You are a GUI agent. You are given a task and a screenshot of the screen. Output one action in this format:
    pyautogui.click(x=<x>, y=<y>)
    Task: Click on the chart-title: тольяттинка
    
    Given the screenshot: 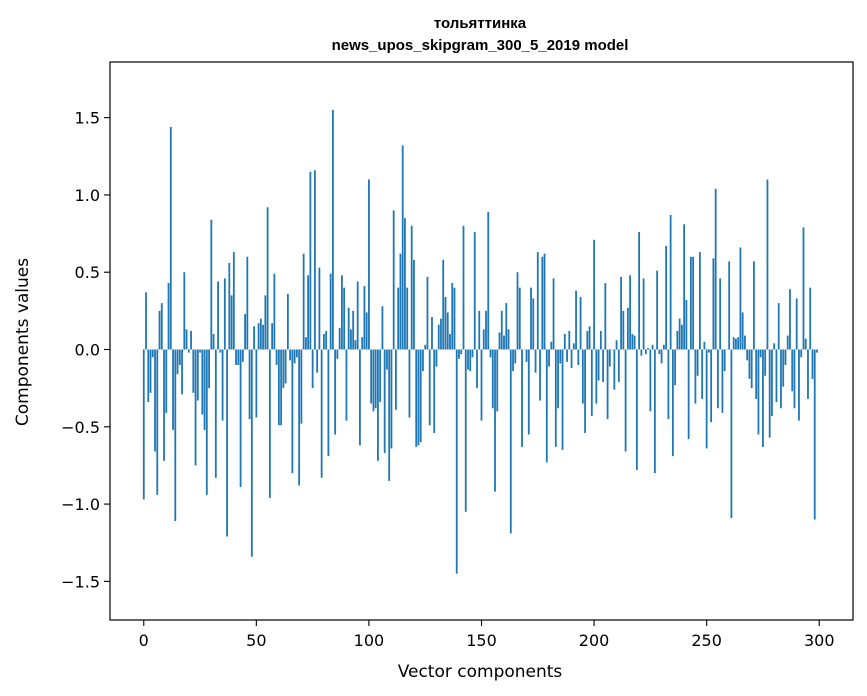 What is the action you would take?
    pyautogui.click(x=480, y=23)
    